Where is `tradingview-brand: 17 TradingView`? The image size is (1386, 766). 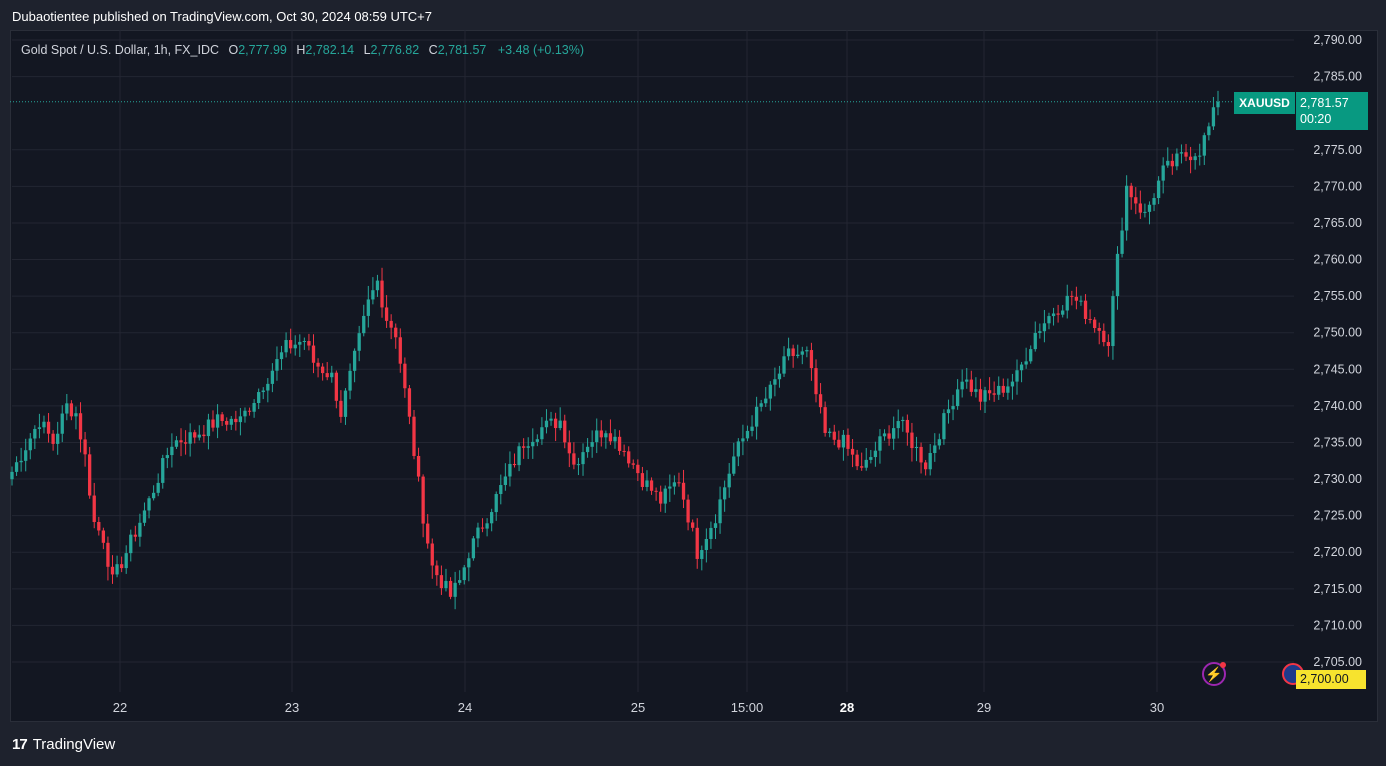
tradingview-brand: 17 TradingView is located at coordinates (63, 744).